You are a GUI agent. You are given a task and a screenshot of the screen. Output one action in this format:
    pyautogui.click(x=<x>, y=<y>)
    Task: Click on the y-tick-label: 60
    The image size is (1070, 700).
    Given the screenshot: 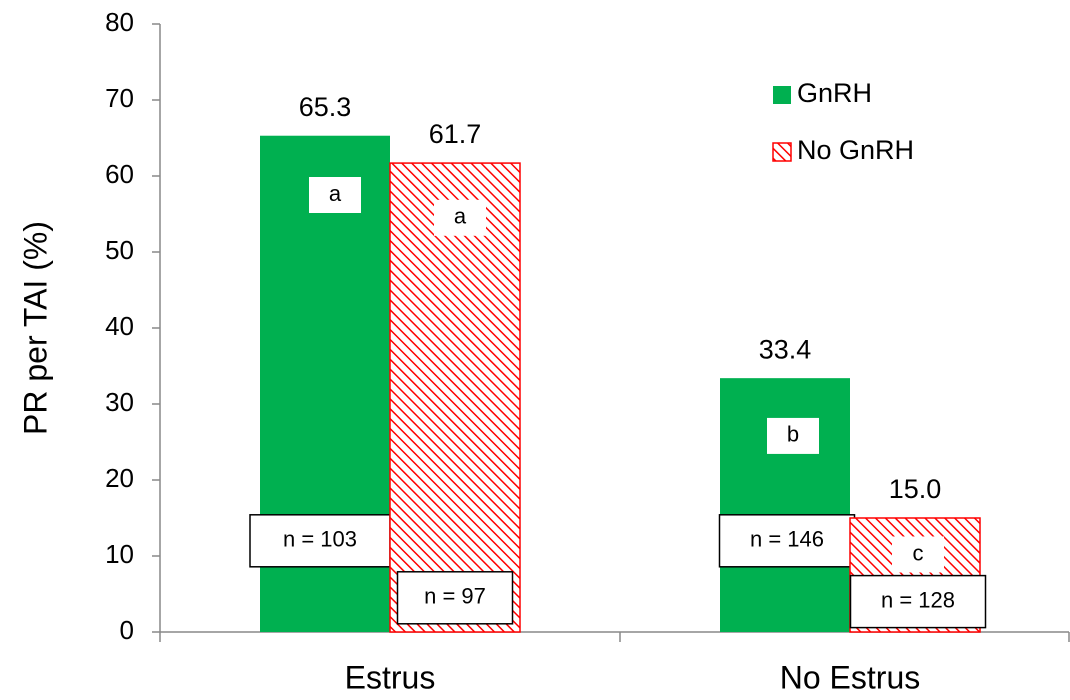 What is the action you would take?
    pyautogui.click(x=119, y=174)
    